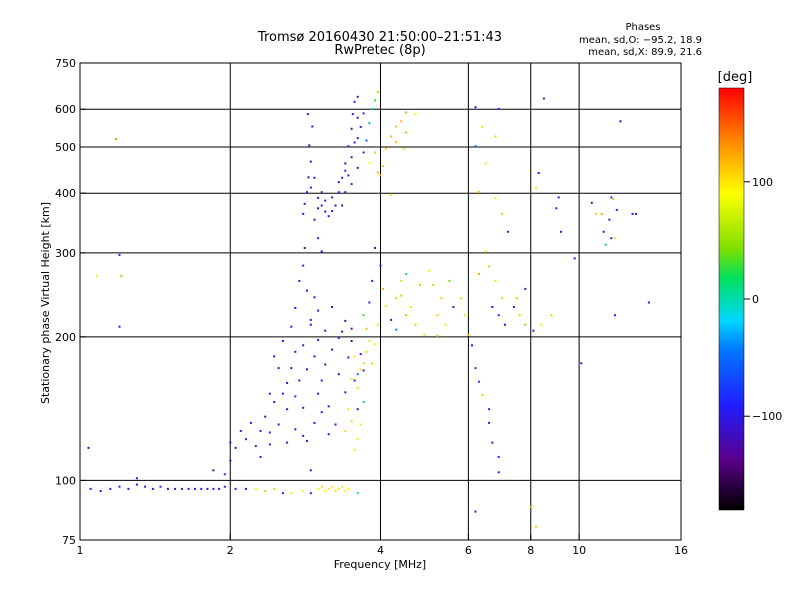  I want to click on x-tick-label: 2, so click(230, 550).